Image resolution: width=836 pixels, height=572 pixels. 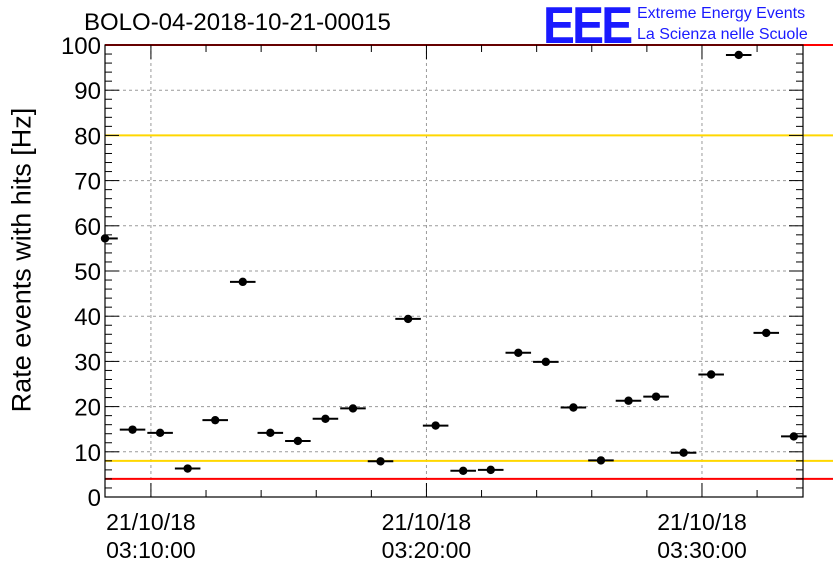 I want to click on x-tick-time-0: 03:10:00, so click(x=151, y=550).